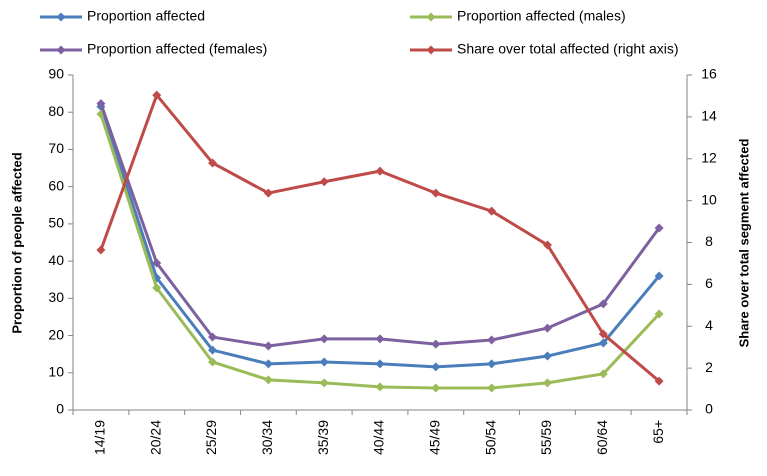  Describe the element at coordinates (435, 437) in the screenshot. I see `x-tick-label: 45/49` at that location.